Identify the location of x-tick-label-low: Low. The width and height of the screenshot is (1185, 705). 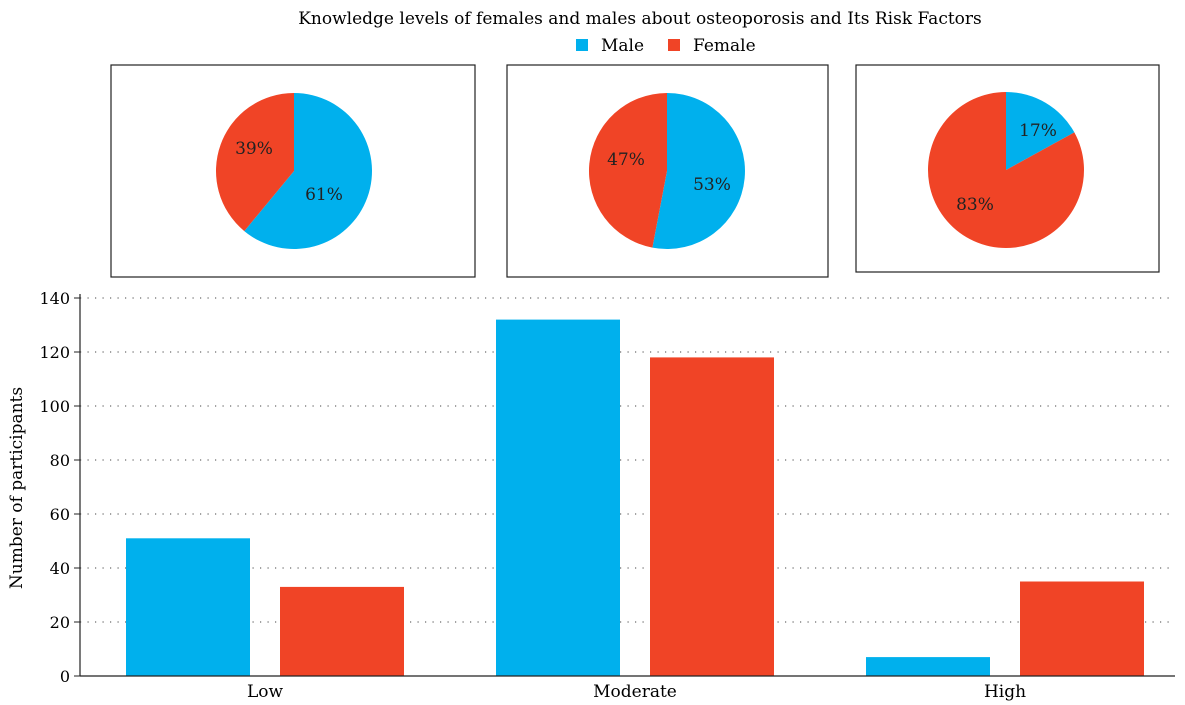
(265, 692).